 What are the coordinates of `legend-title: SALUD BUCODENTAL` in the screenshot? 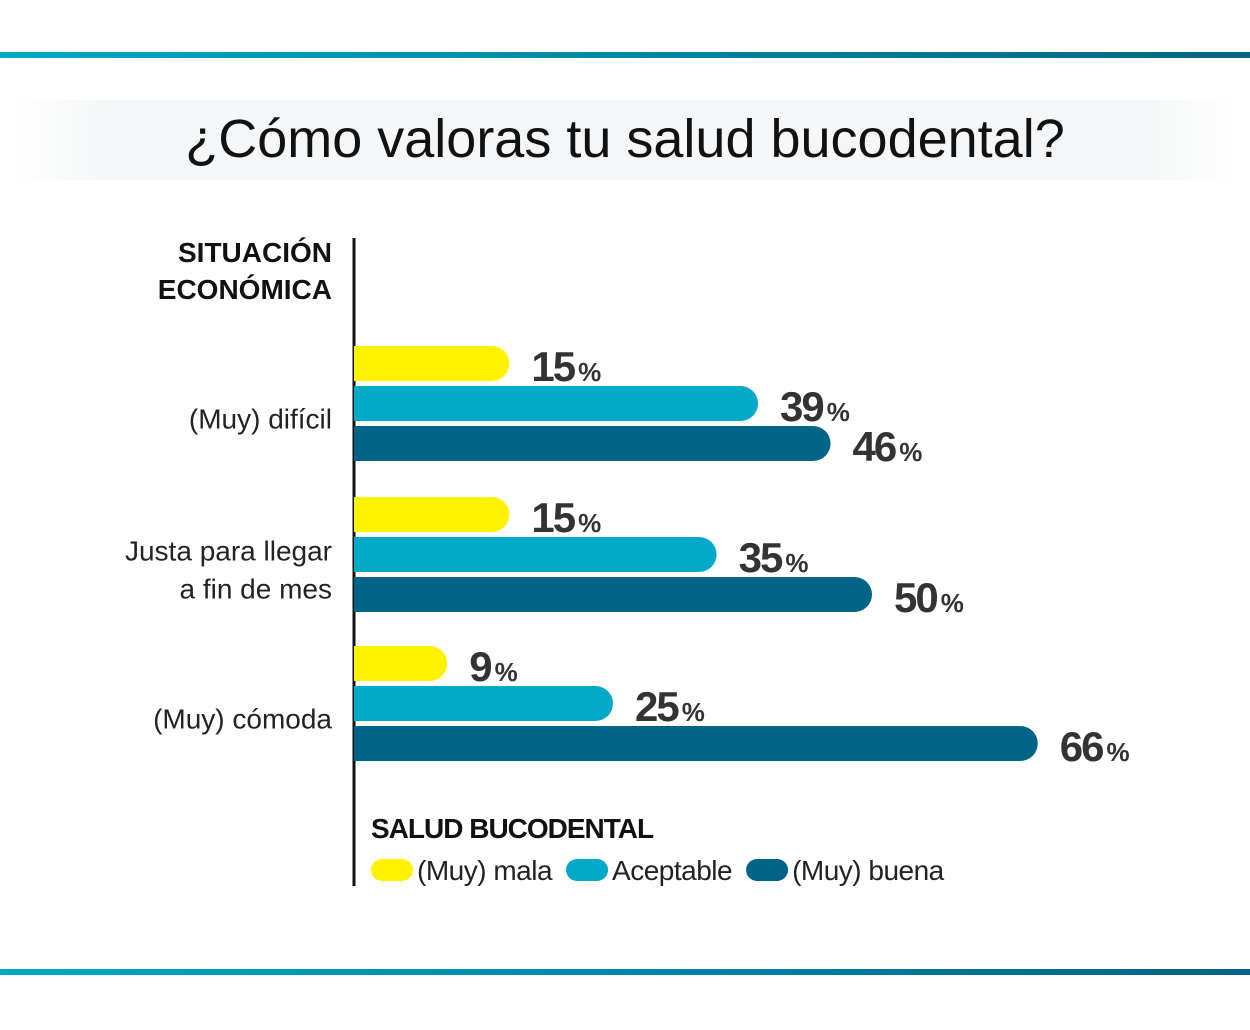 It's located at (512, 828).